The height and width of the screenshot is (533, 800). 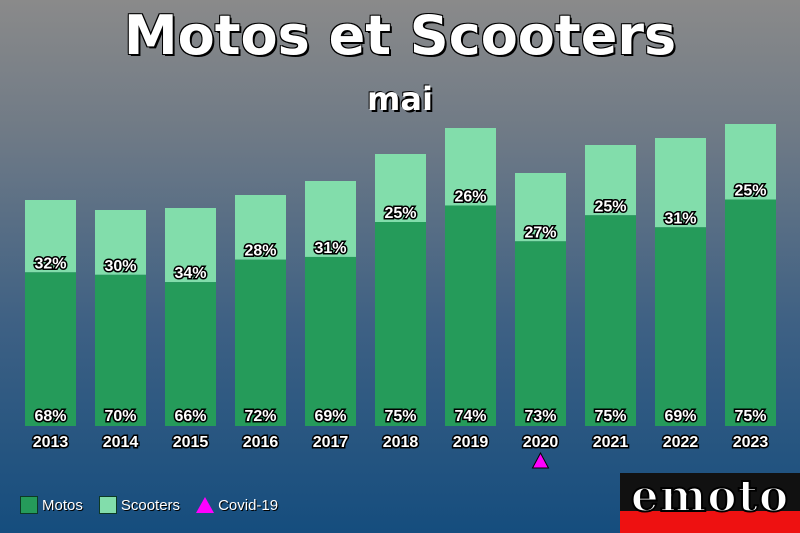 I want to click on label-scooters-2019: 26%, so click(x=470, y=196).